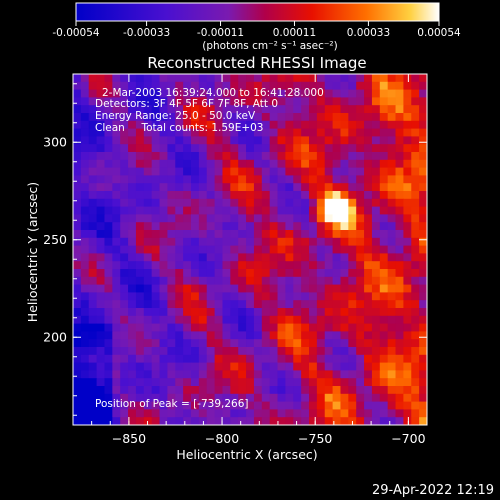 This screenshot has height=500, width=500. What do you see at coordinates (32, 252) in the screenshot?
I see `y-axis-label: Heliocentric Y (arcsec)` at bounding box center [32, 252].